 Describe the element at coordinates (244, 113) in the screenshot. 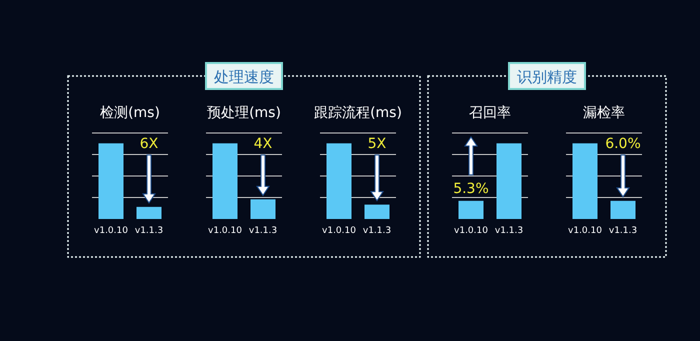

I see `chart-title: 预处理(ms)` at that location.